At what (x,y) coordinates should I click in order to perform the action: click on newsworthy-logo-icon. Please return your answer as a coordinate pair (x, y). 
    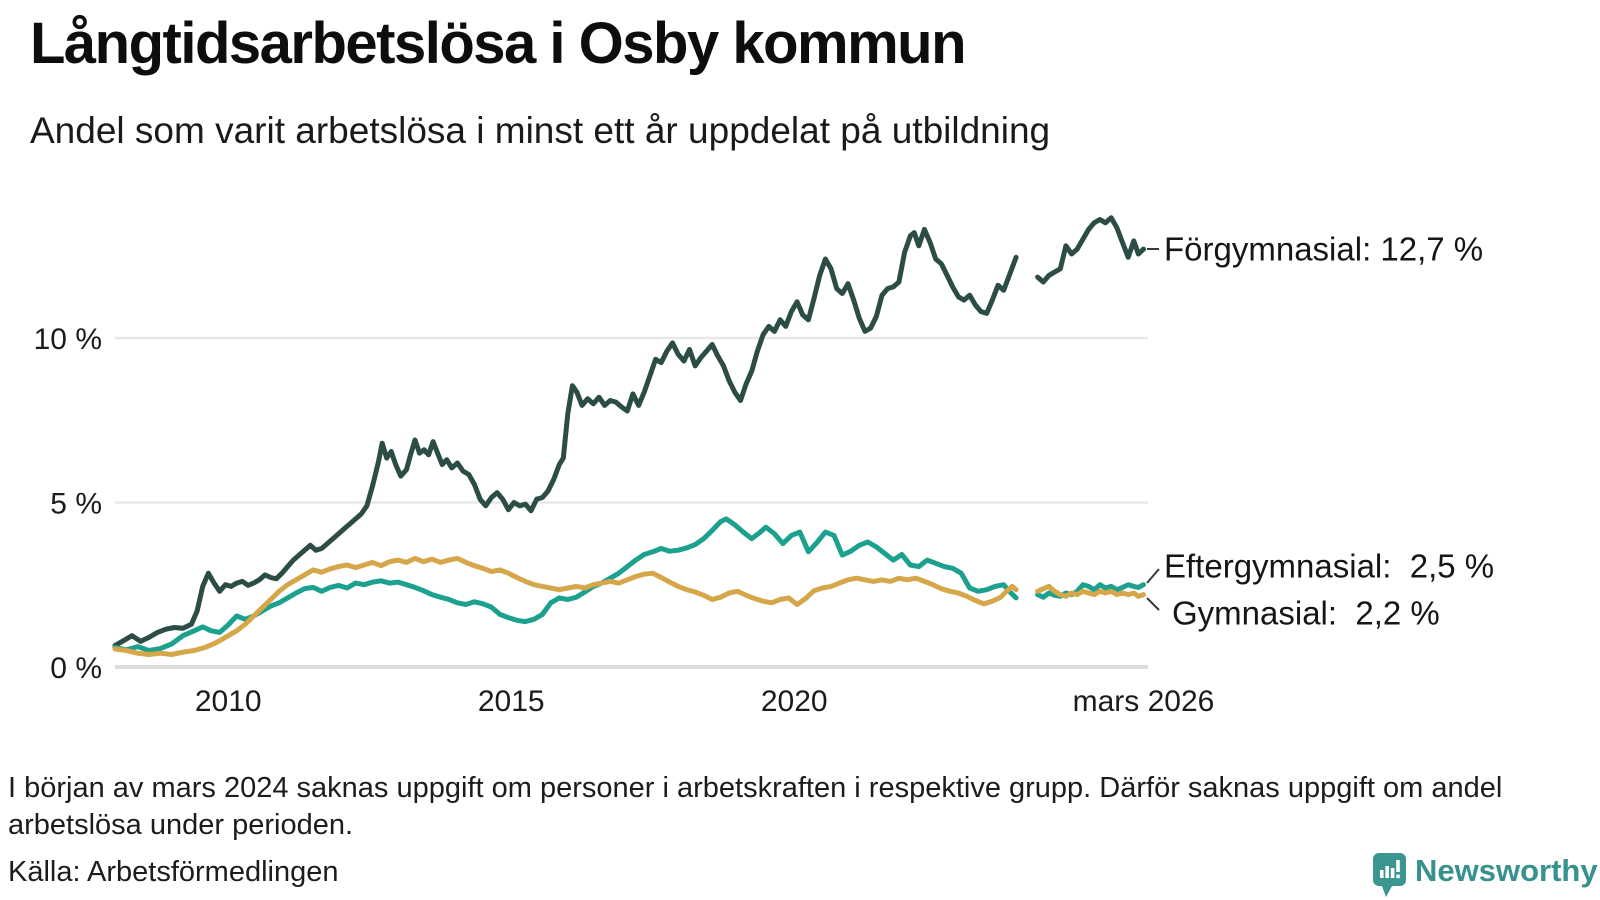
    Looking at the image, I should click on (1389, 876).